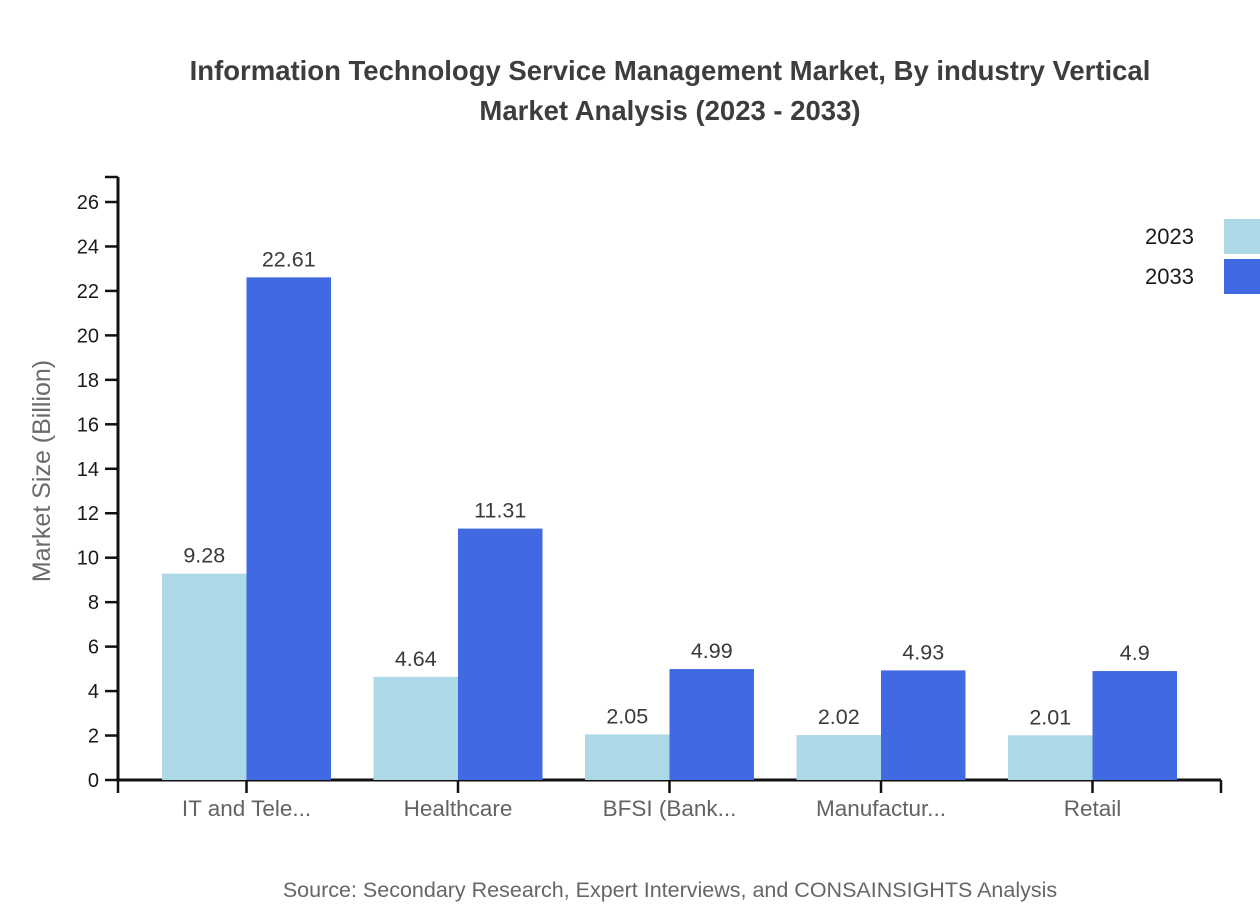 The width and height of the screenshot is (1260, 920). What do you see at coordinates (1050, 717) in the screenshot?
I see `bar-value-label: 2.01` at bounding box center [1050, 717].